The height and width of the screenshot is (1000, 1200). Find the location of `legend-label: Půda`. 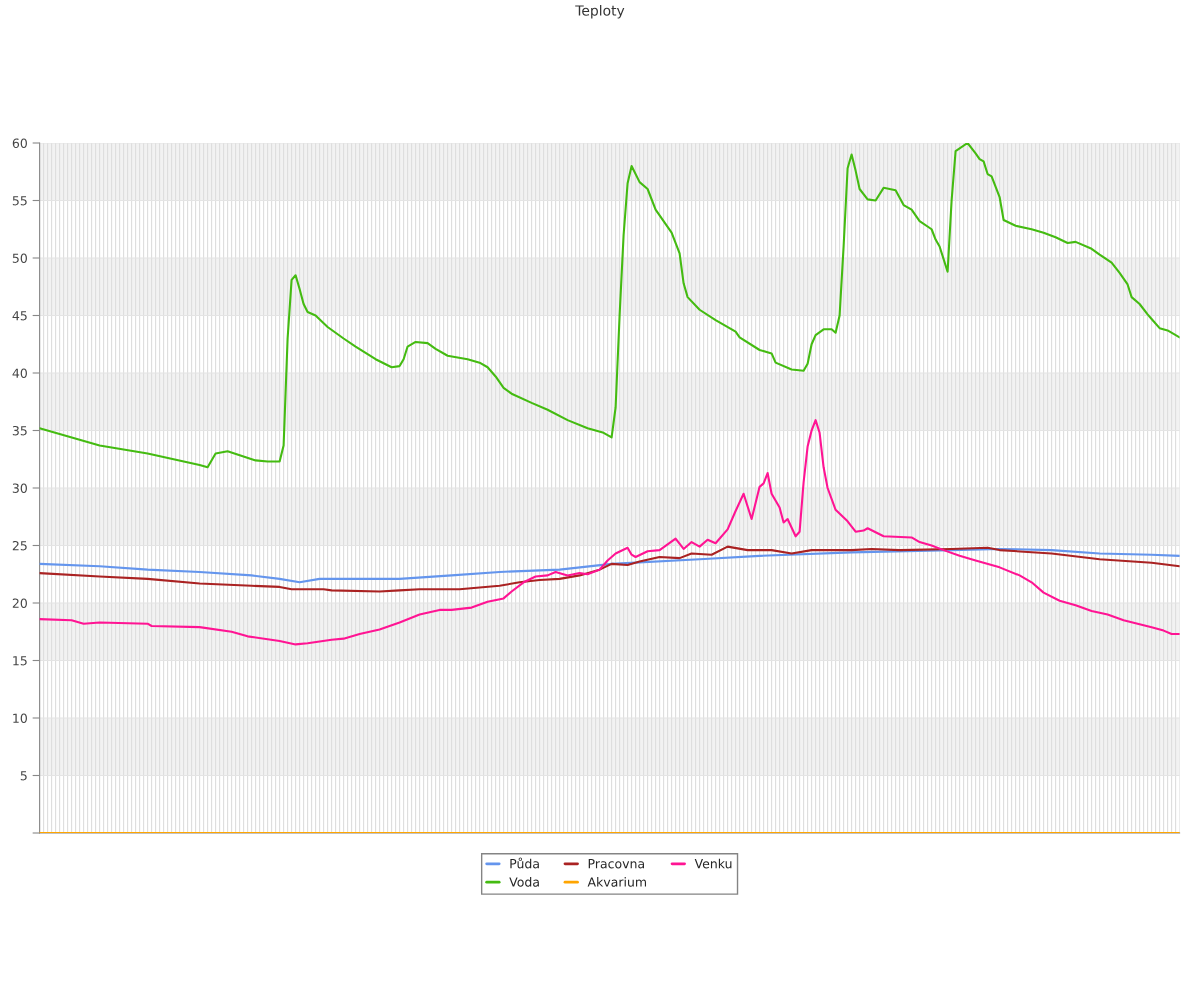

legend-label: Půda is located at coordinates (524, 863).